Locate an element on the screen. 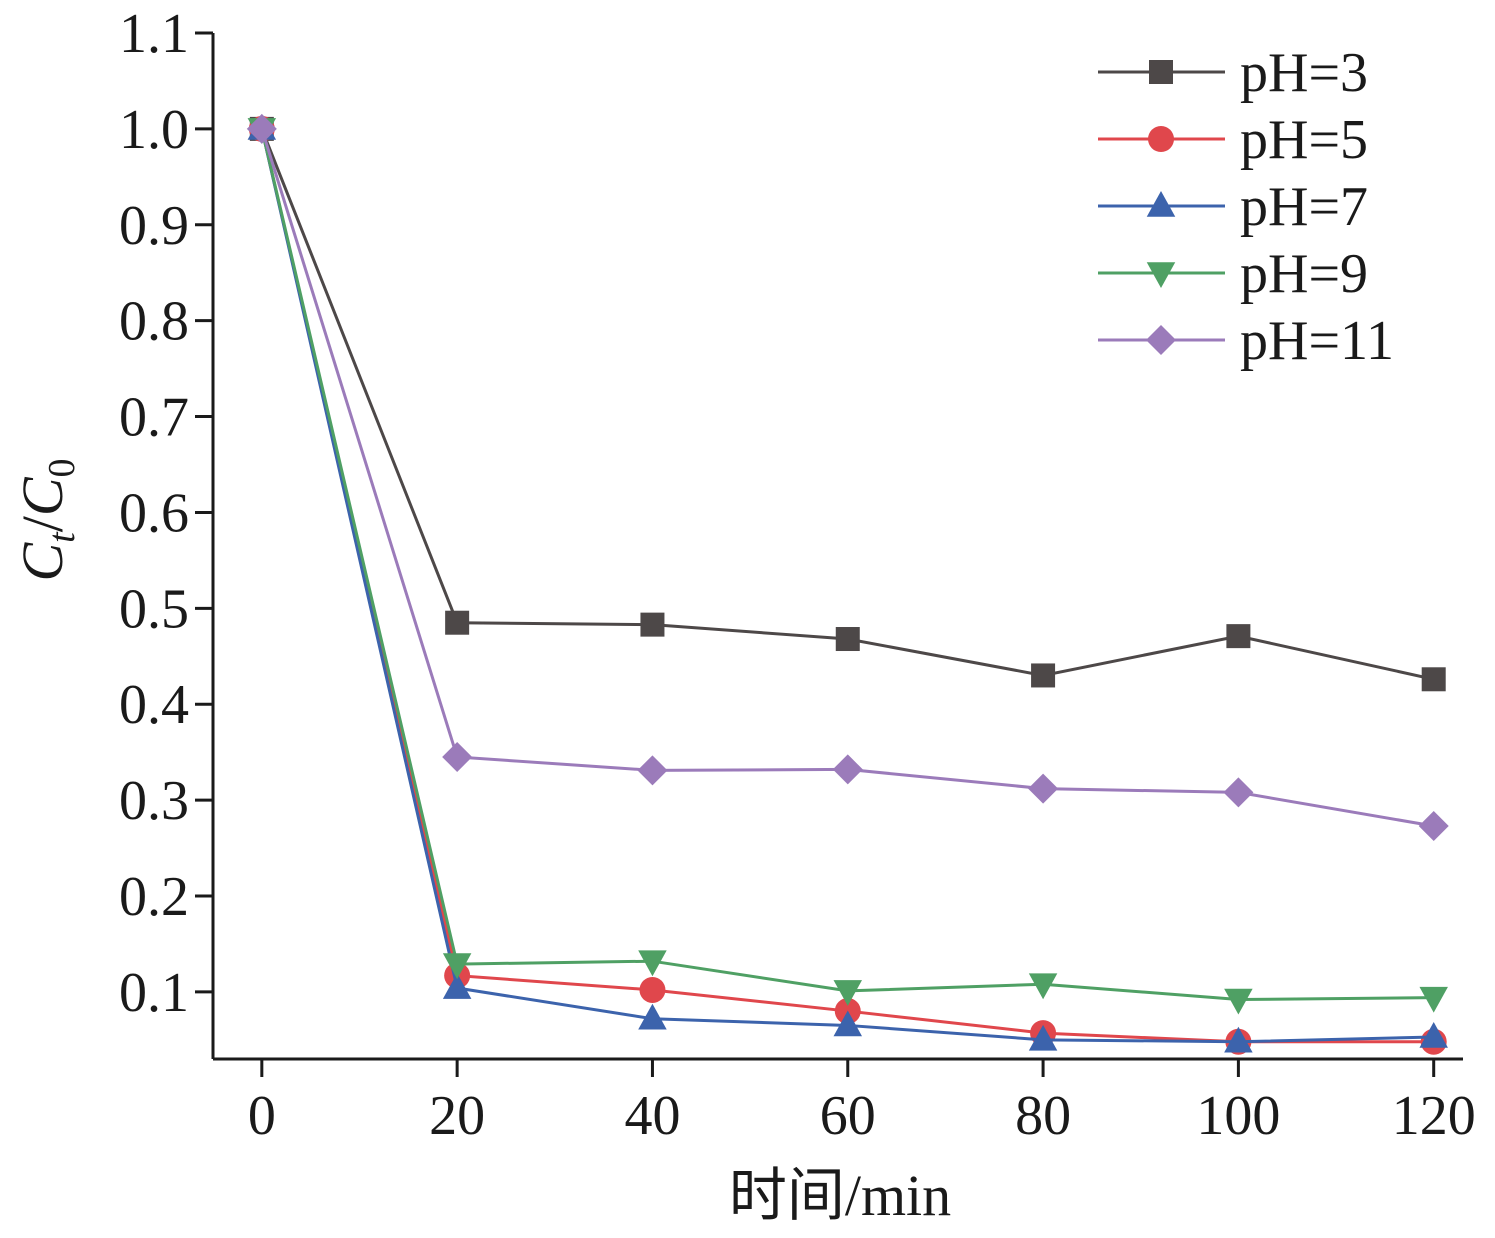  y-axis-title-sub-0: 0 is located at coordinates (62, 467).